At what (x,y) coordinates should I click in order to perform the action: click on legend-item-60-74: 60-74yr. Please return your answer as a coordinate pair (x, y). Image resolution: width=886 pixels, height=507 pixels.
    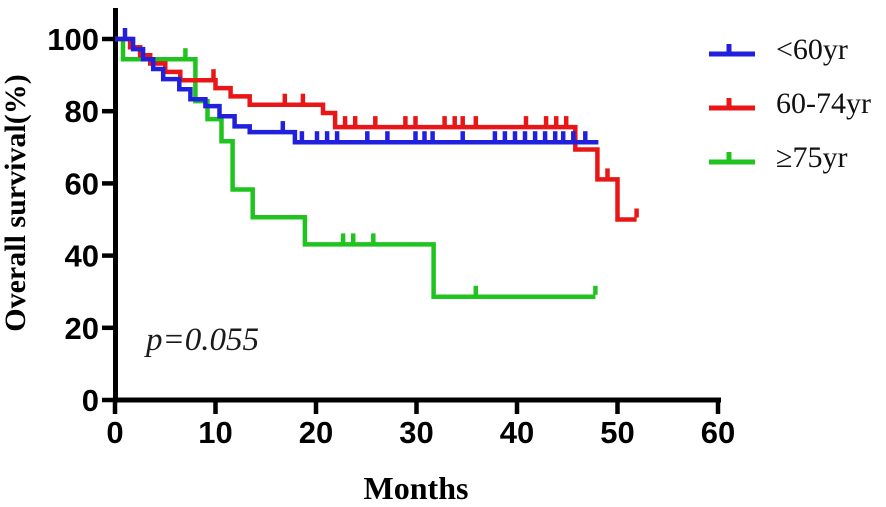
    Looking at the image, I should click on (789, 104).